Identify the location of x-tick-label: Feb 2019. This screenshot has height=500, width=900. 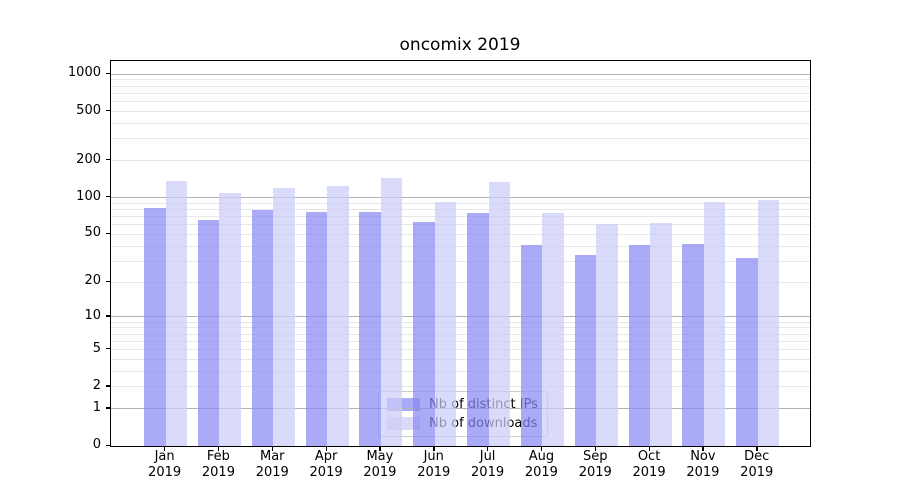
(218, 464).